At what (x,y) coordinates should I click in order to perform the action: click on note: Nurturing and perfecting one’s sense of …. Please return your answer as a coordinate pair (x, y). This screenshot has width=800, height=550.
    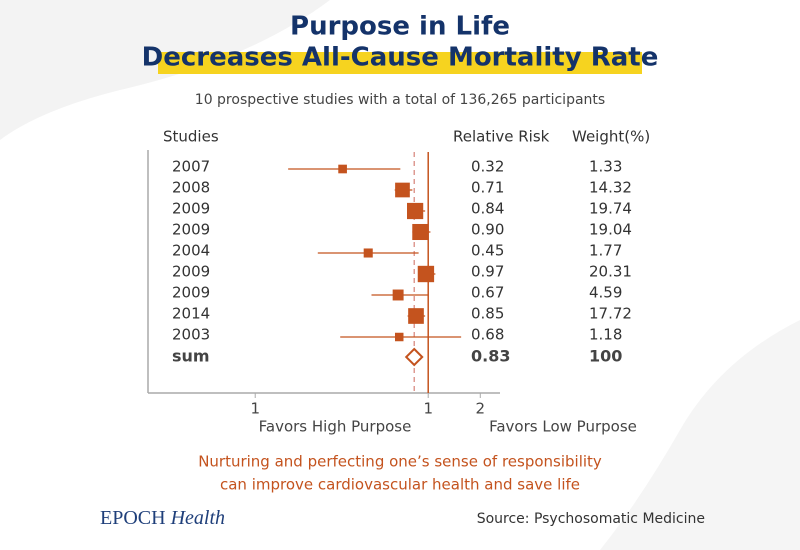
    Looking at the image, I should click on (400, 462).